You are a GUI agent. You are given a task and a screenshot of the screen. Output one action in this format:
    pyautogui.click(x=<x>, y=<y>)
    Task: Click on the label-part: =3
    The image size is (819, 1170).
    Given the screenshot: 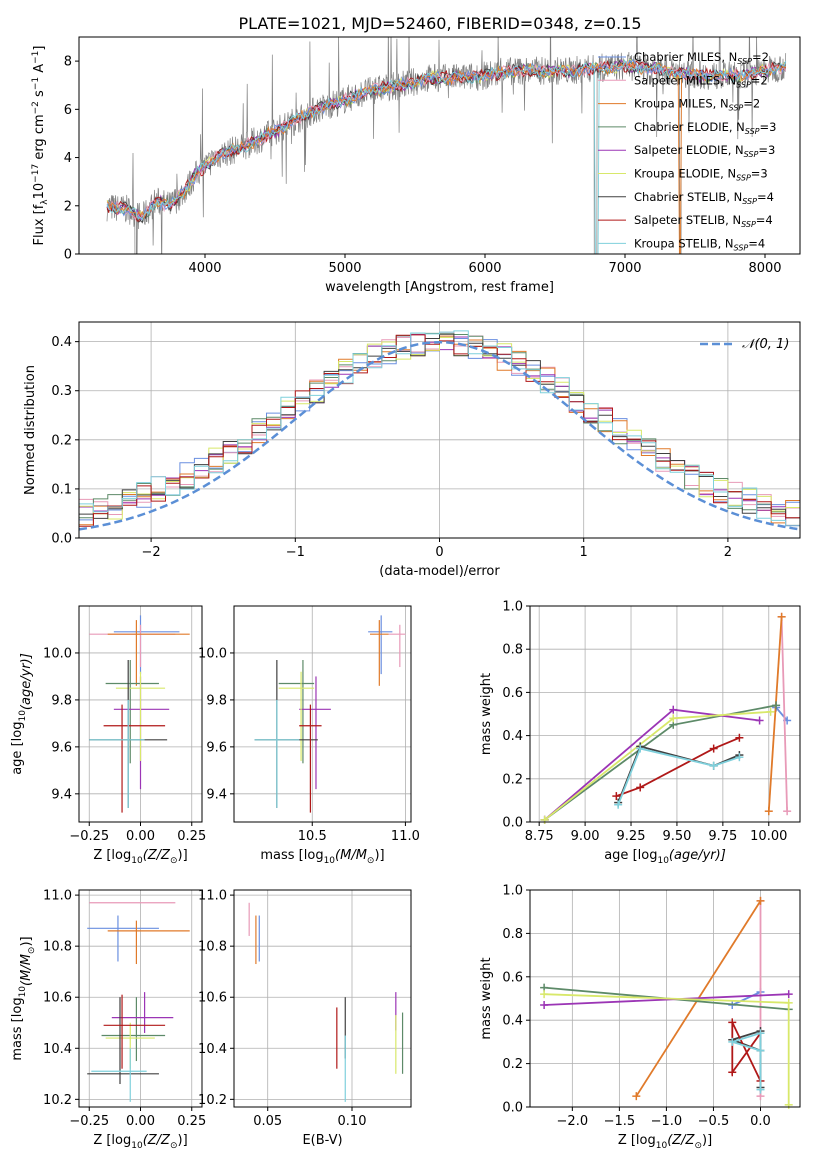 What is the action you would take?
    pyautogui.click(x=766, y=150)
    